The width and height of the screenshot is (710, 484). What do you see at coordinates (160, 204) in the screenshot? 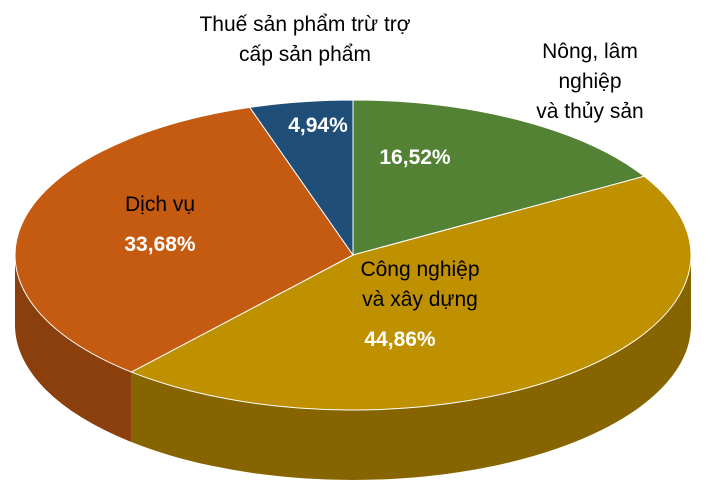
I see `category-label: Dịch vụ` at bounding box center [160, 204].